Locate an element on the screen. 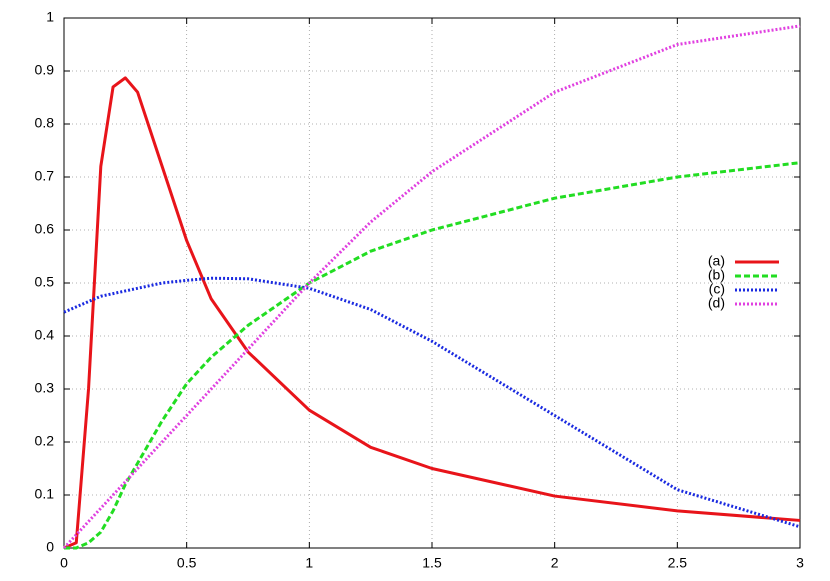 Image resolution: width=830 pixels, height=581 pixels. x-tick-label: 1 is located at coordinates (309, 563).